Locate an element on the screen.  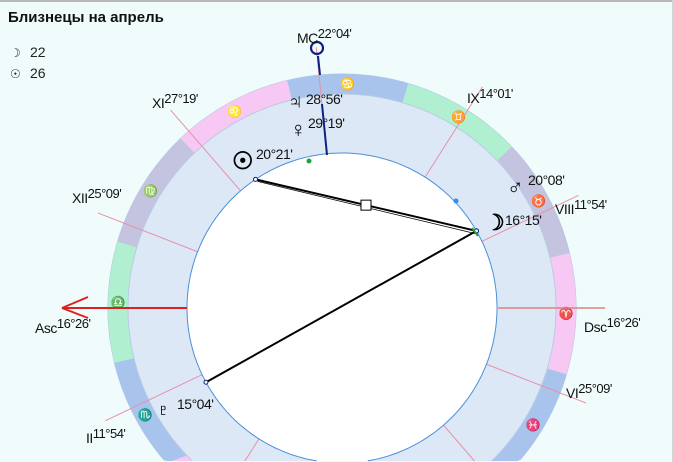
venus-degree: 29°19' is located at coordinates (326, 123).